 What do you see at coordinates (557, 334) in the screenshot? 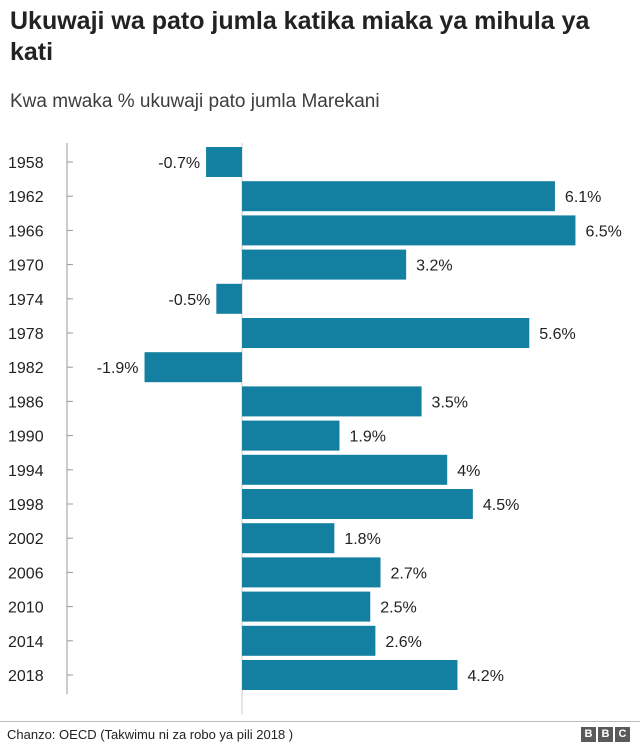
I see `data-label: 5.6%` at bounding box center [557, 334].